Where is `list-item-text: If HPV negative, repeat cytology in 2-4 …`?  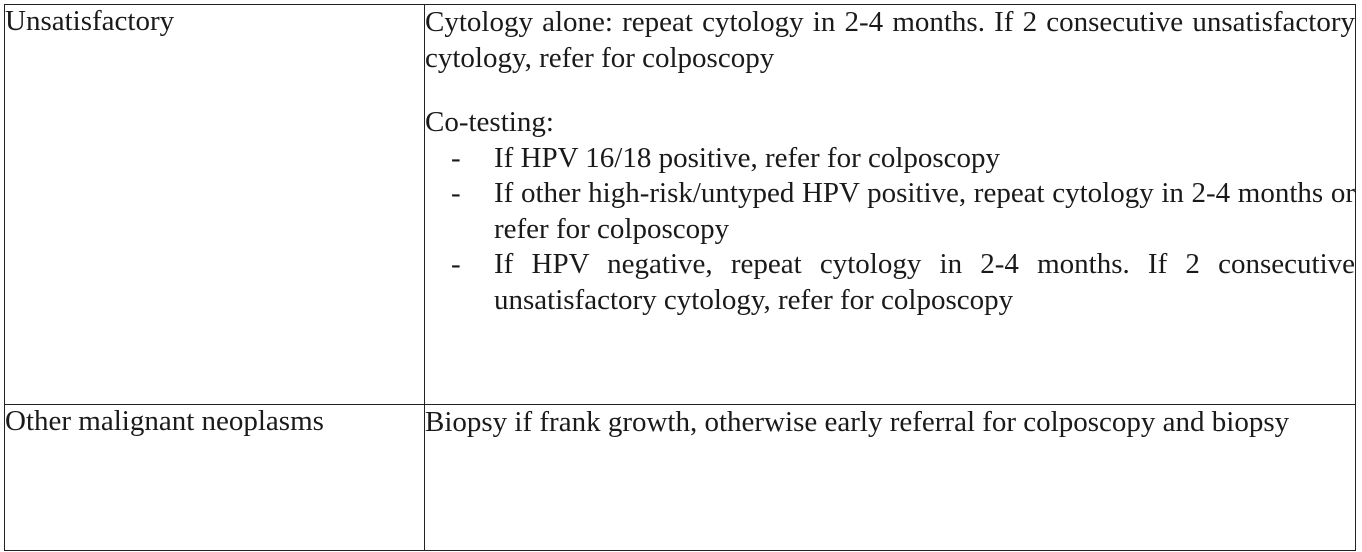 list-item-text: If HPV negative, repeat cytology in 2-4 … is located at coordinates (924, 282).